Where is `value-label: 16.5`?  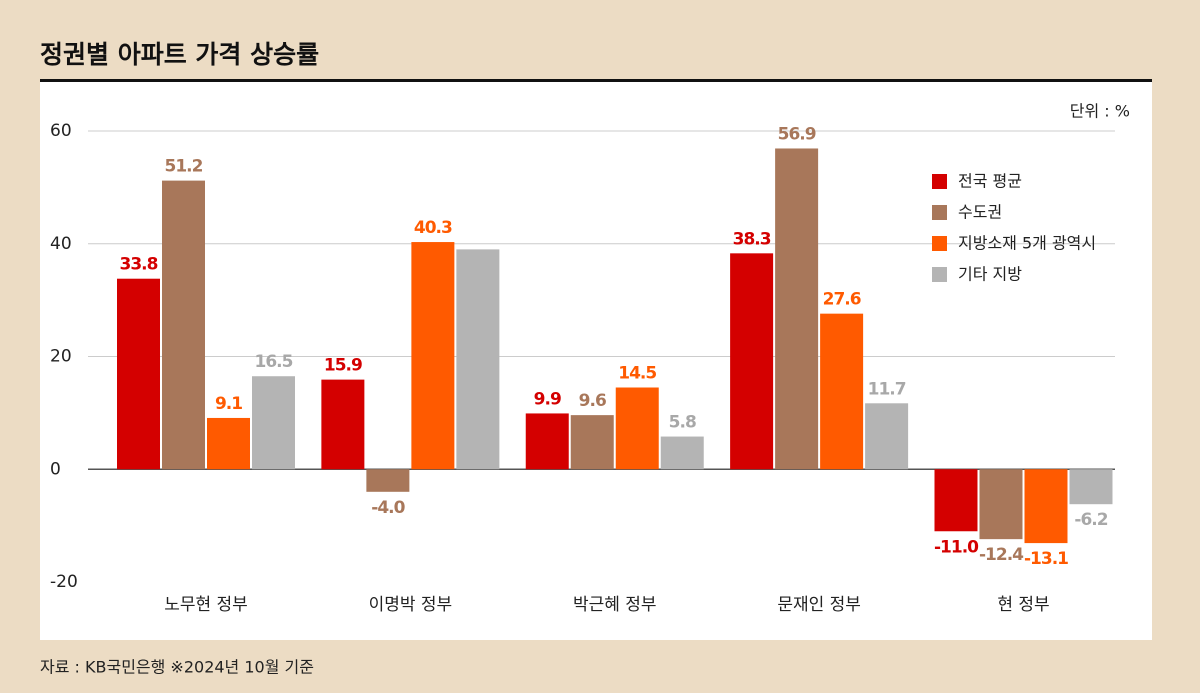
value-label: 16.5 is located at coordinates (274, 362).